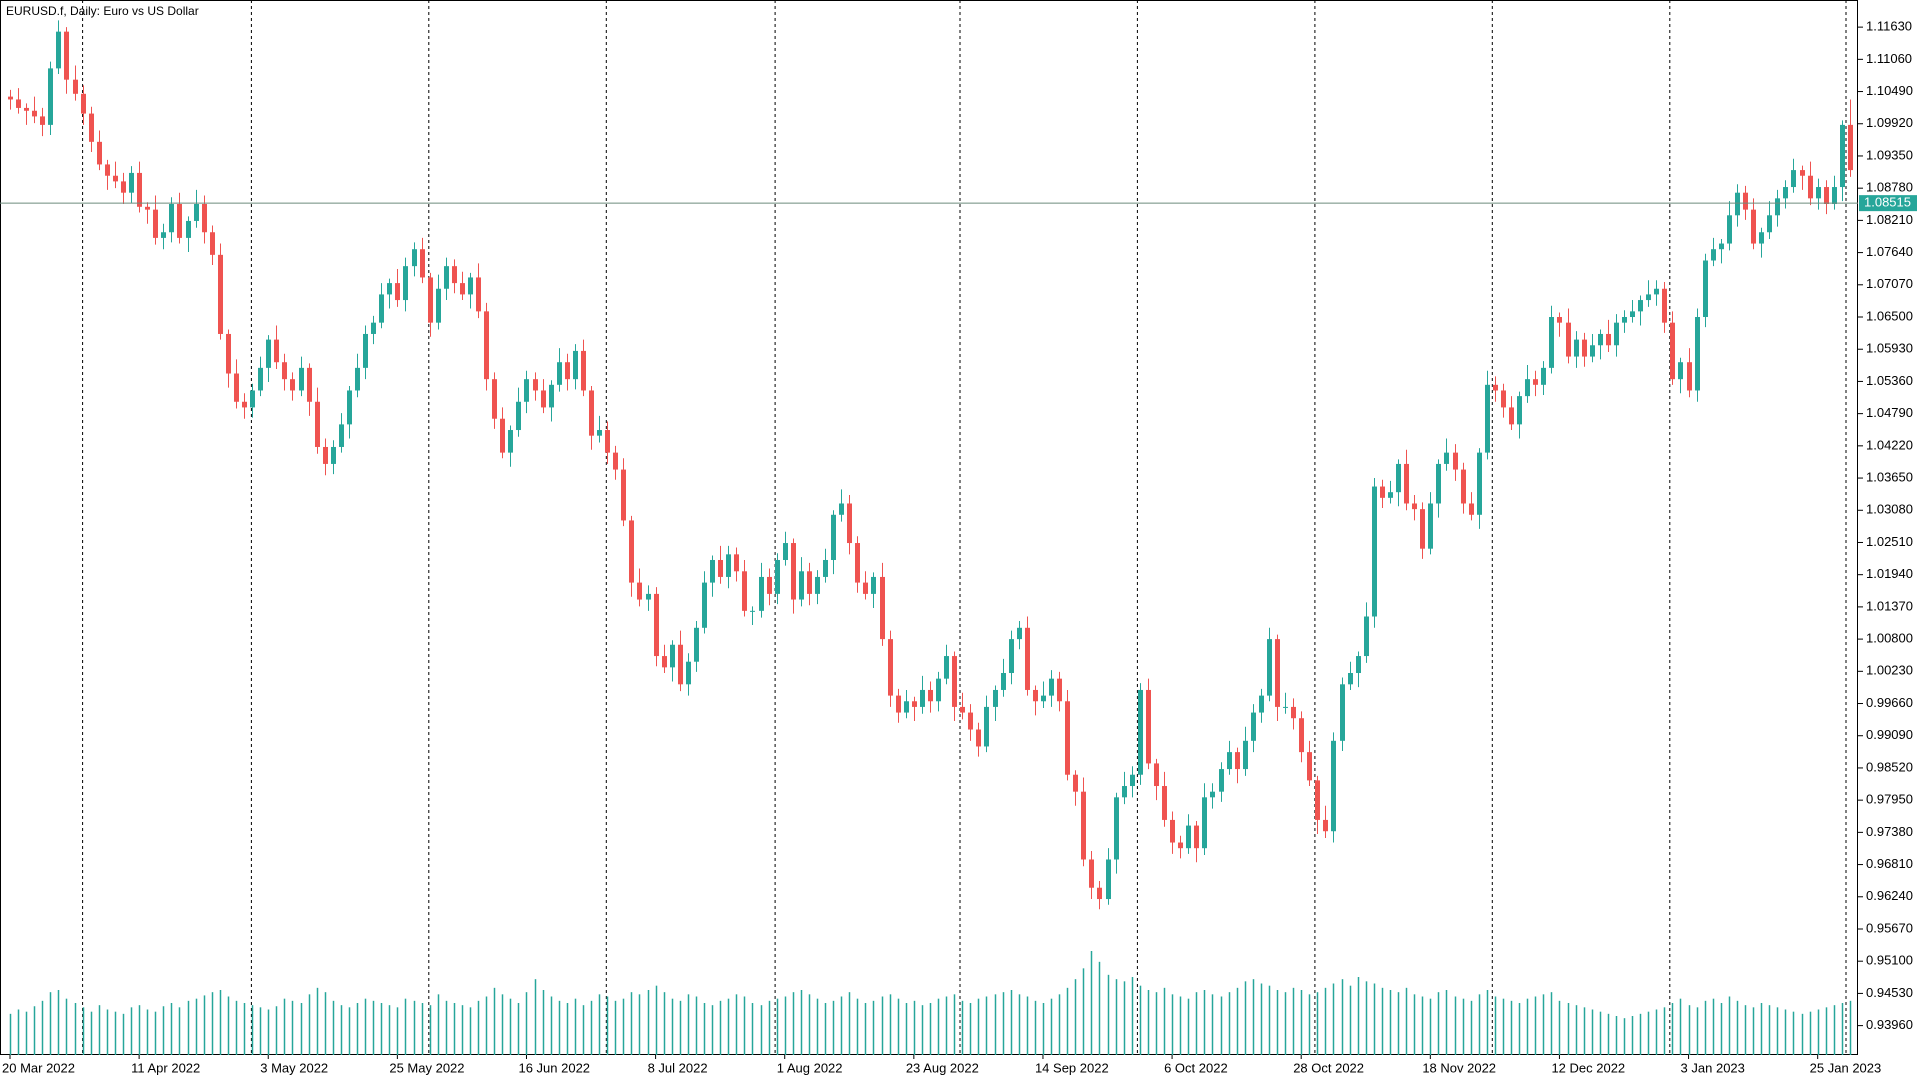  I want to click on y-tick-label: 1.04790, so click(1889, 412).